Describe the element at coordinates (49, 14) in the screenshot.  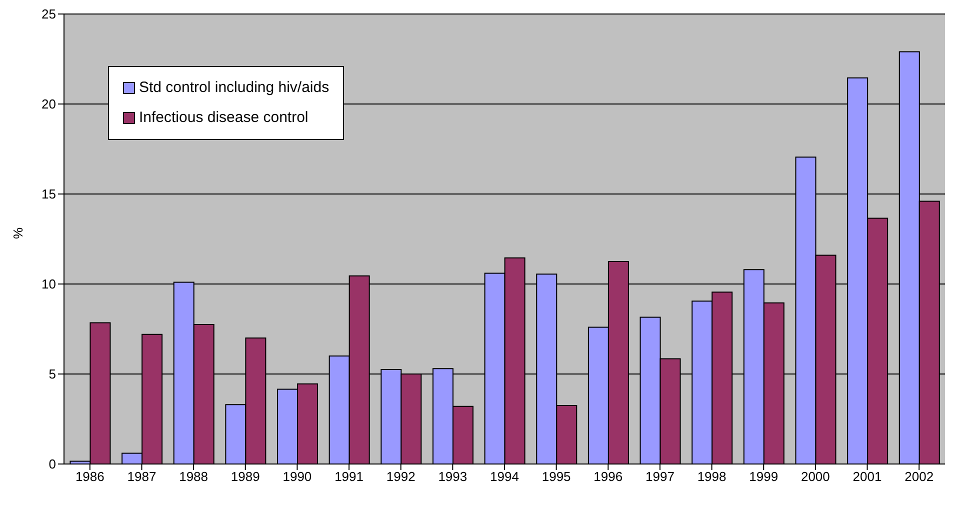
I see `y-tick-label: 25` at that location.